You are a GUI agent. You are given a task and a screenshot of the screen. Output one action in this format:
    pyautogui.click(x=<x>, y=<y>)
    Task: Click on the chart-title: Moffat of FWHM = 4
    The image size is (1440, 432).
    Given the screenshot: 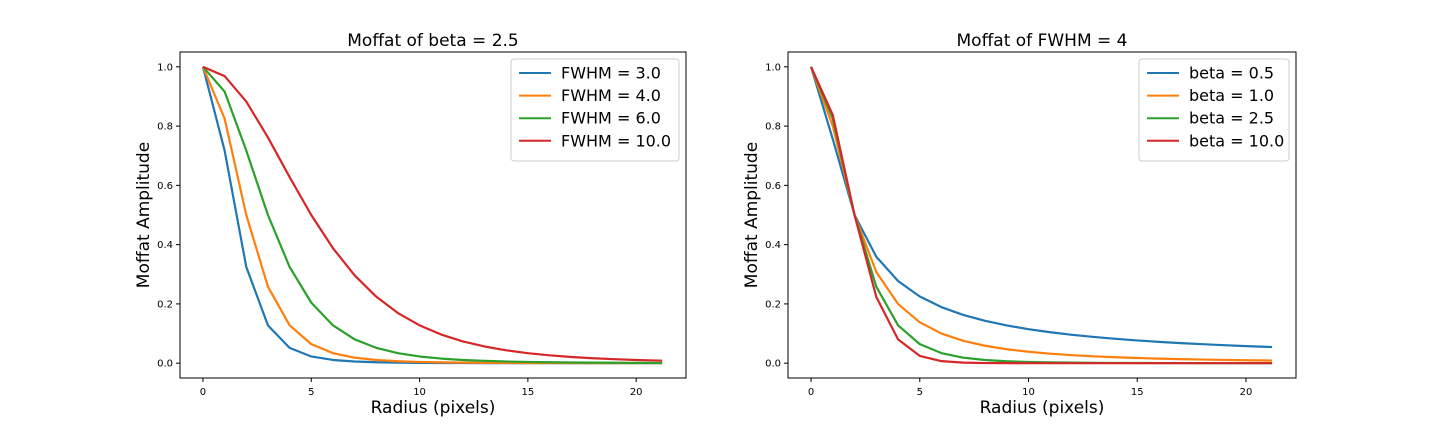 What is the action you would take?
    pyautogui.click(x=1042, y=41)
    